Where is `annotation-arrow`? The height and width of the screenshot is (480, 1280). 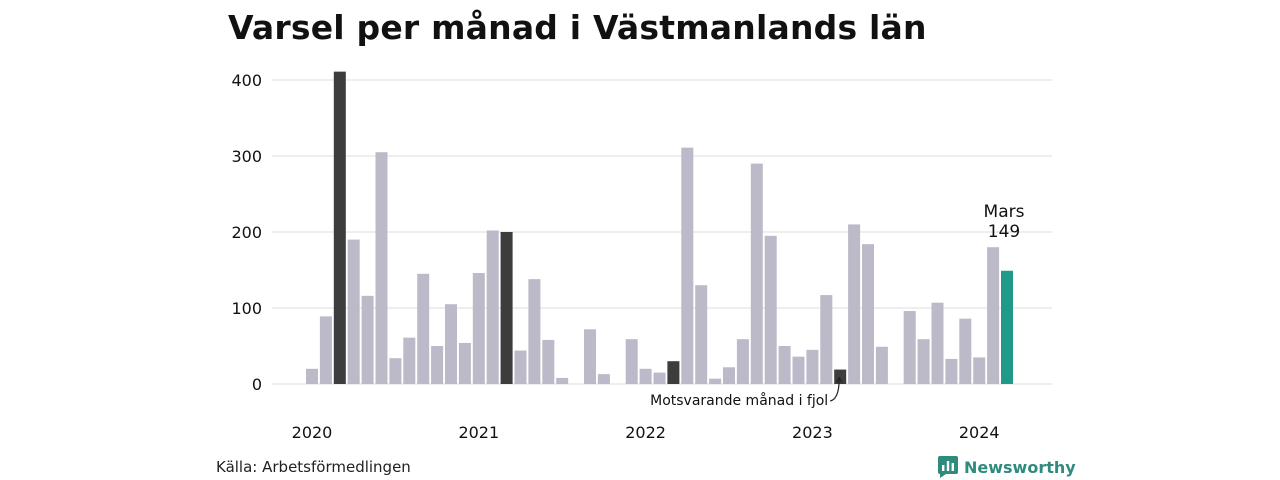
annotation-arrow is located at coordinates (835, 390).